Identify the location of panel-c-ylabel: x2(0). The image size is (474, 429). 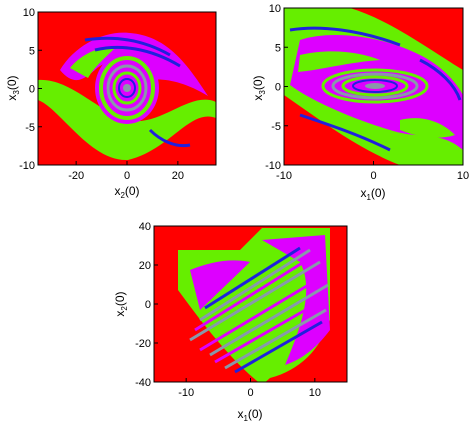
(121, 303).